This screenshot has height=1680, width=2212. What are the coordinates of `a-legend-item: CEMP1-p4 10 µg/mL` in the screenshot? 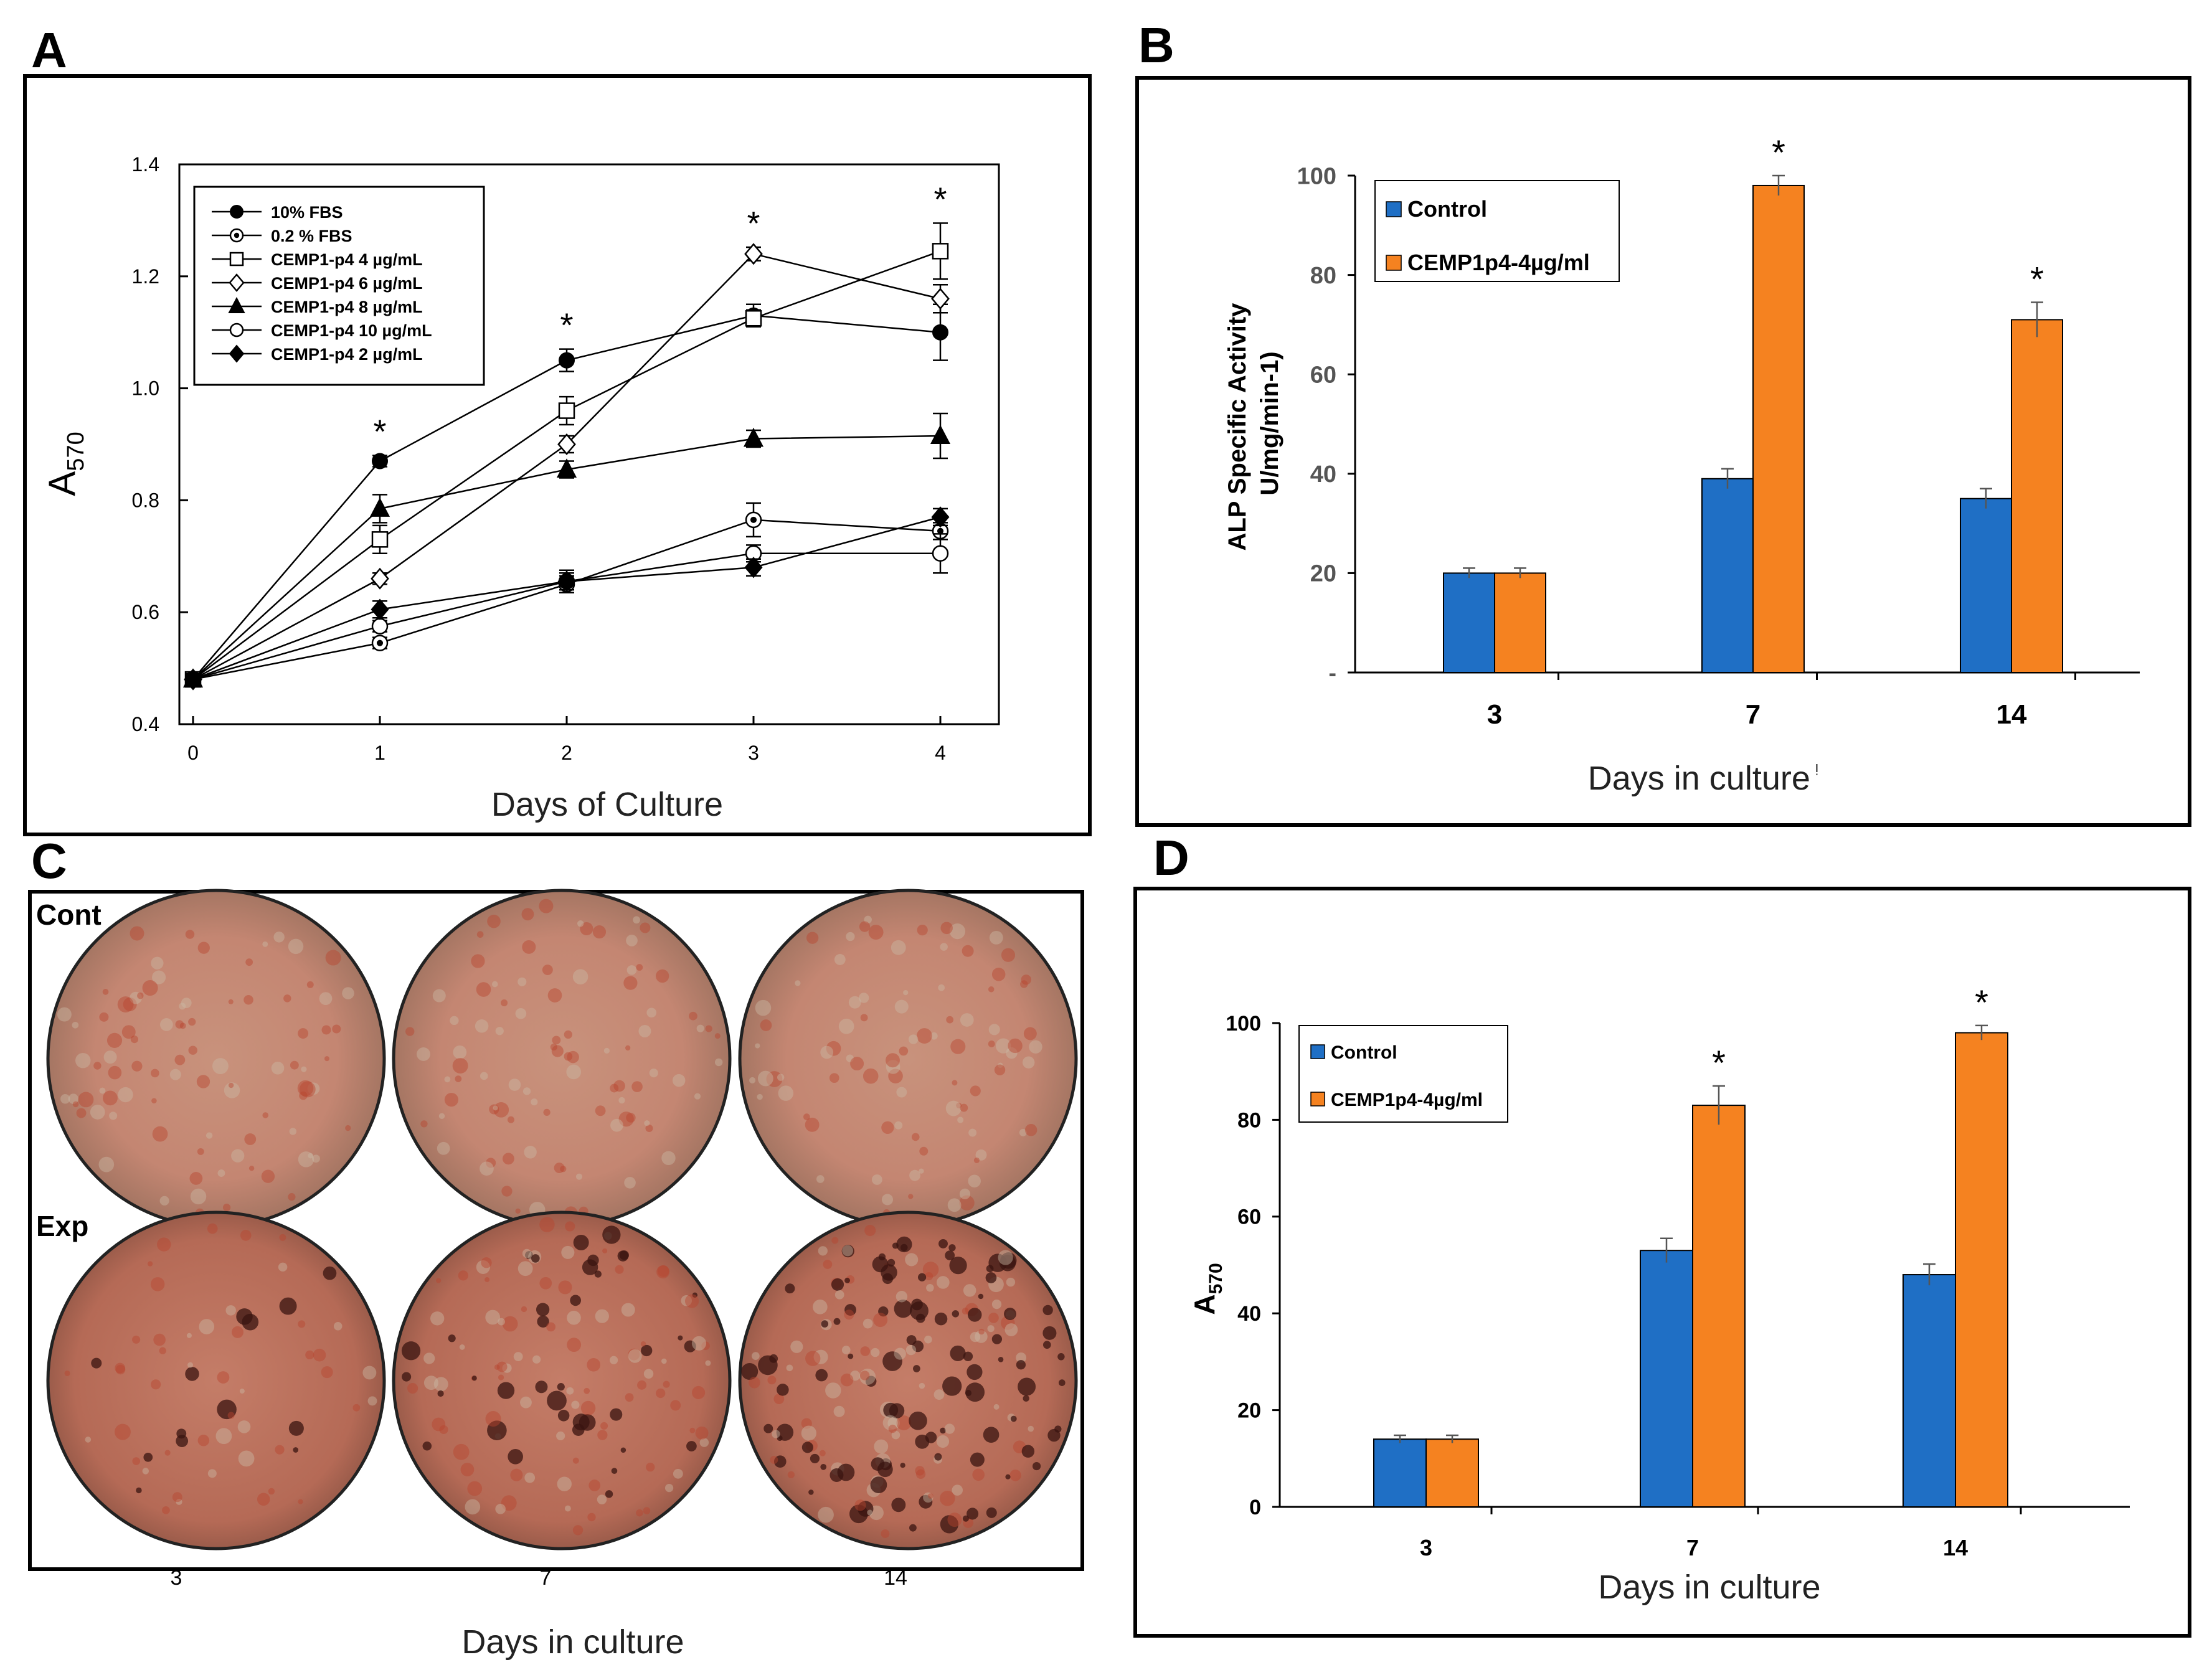 It's located at (322, 330).